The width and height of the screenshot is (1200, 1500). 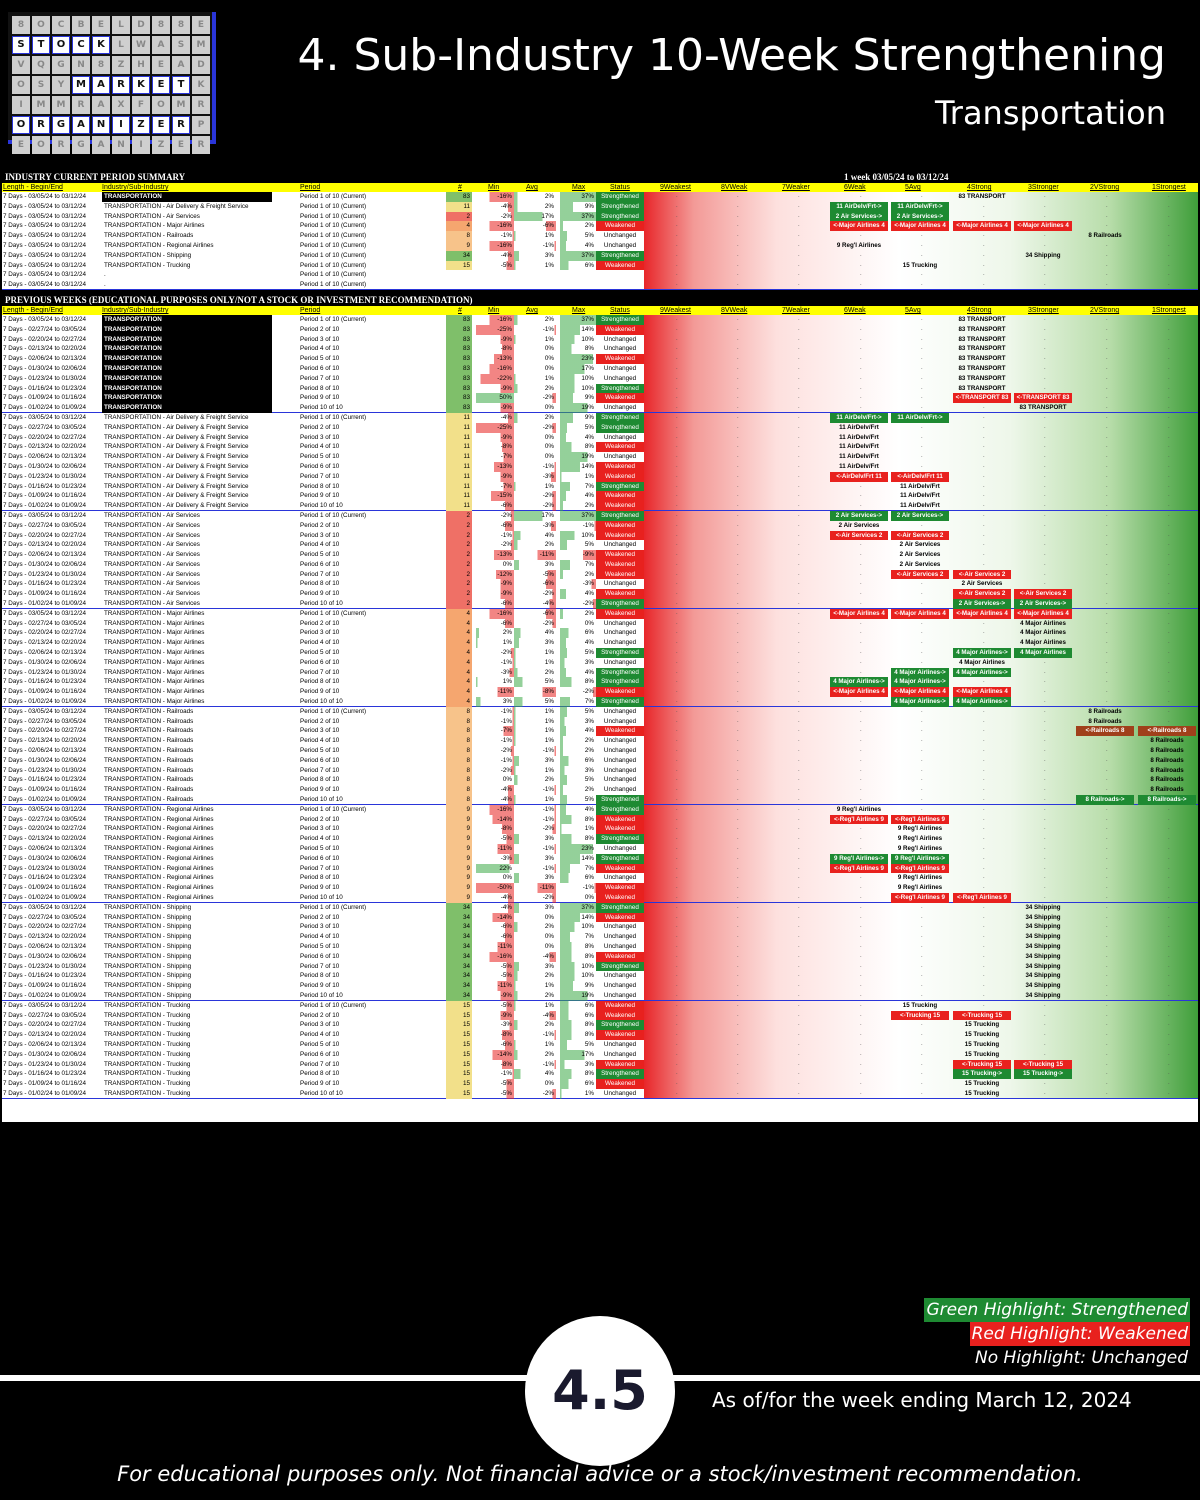 I want to click on avg-cell: -11%, so click(x=535, y=555).